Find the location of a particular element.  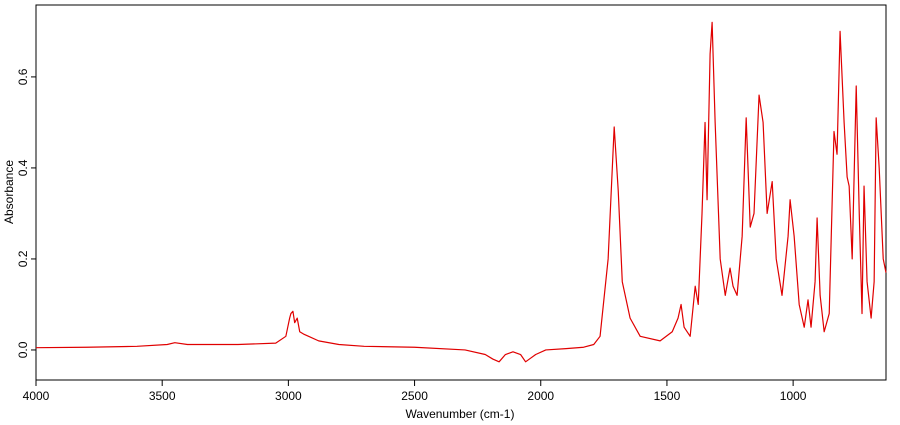

x-tick-label: 1500 is located at coordinates (667, 396).